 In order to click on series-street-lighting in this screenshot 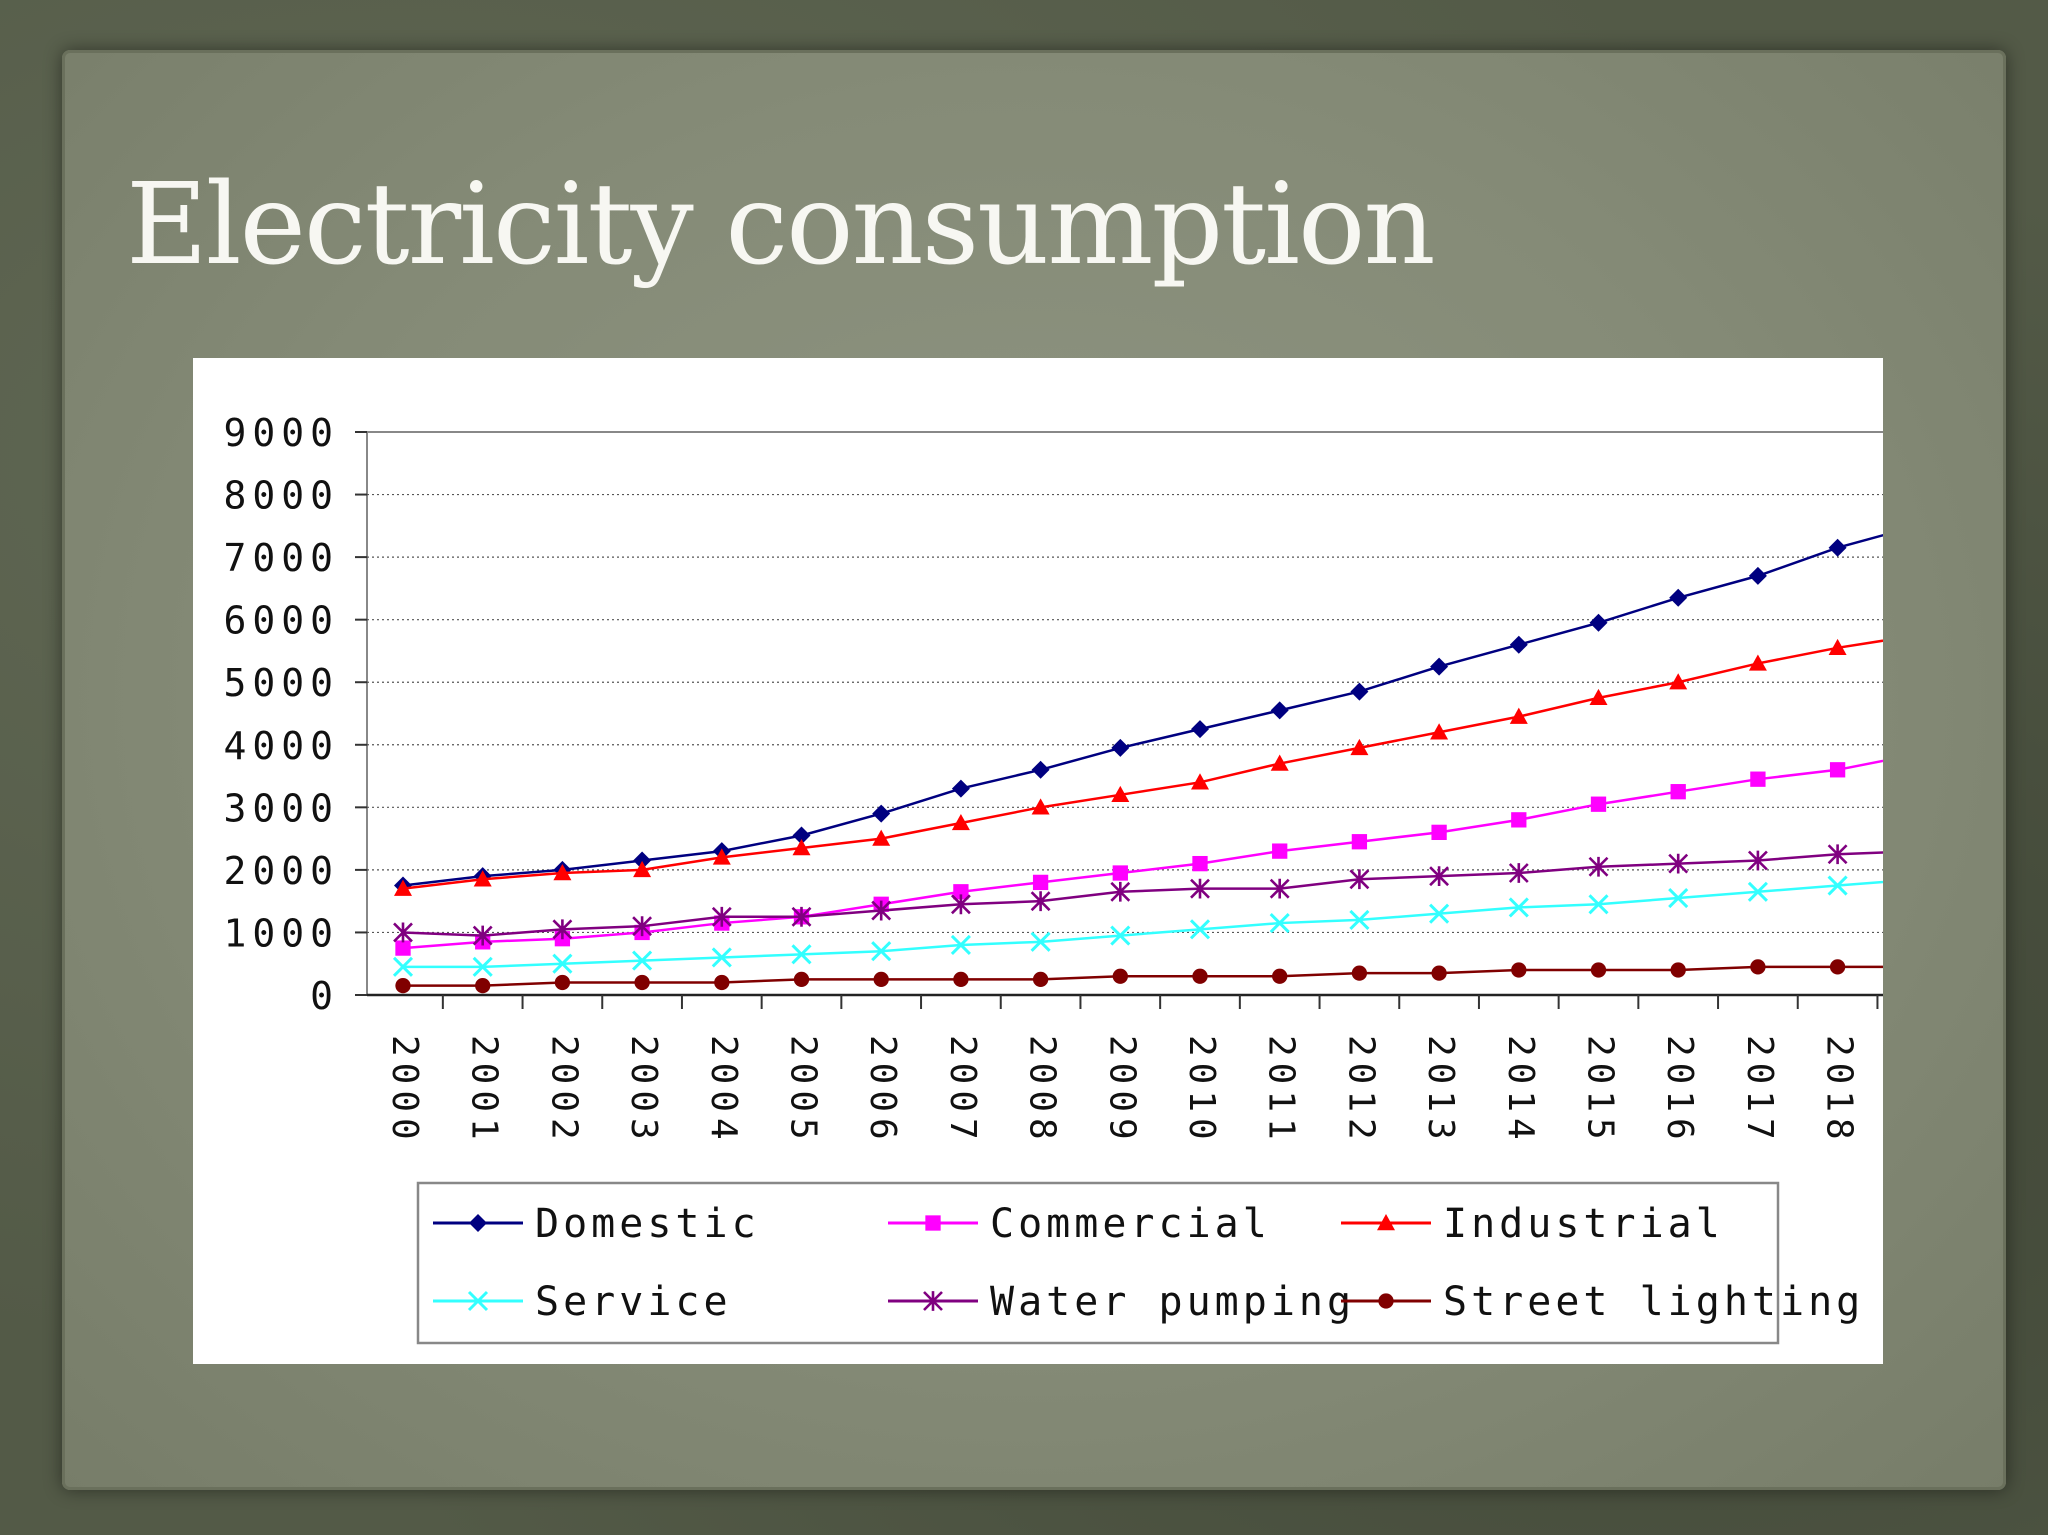, I will do `click(1139, 976)`.